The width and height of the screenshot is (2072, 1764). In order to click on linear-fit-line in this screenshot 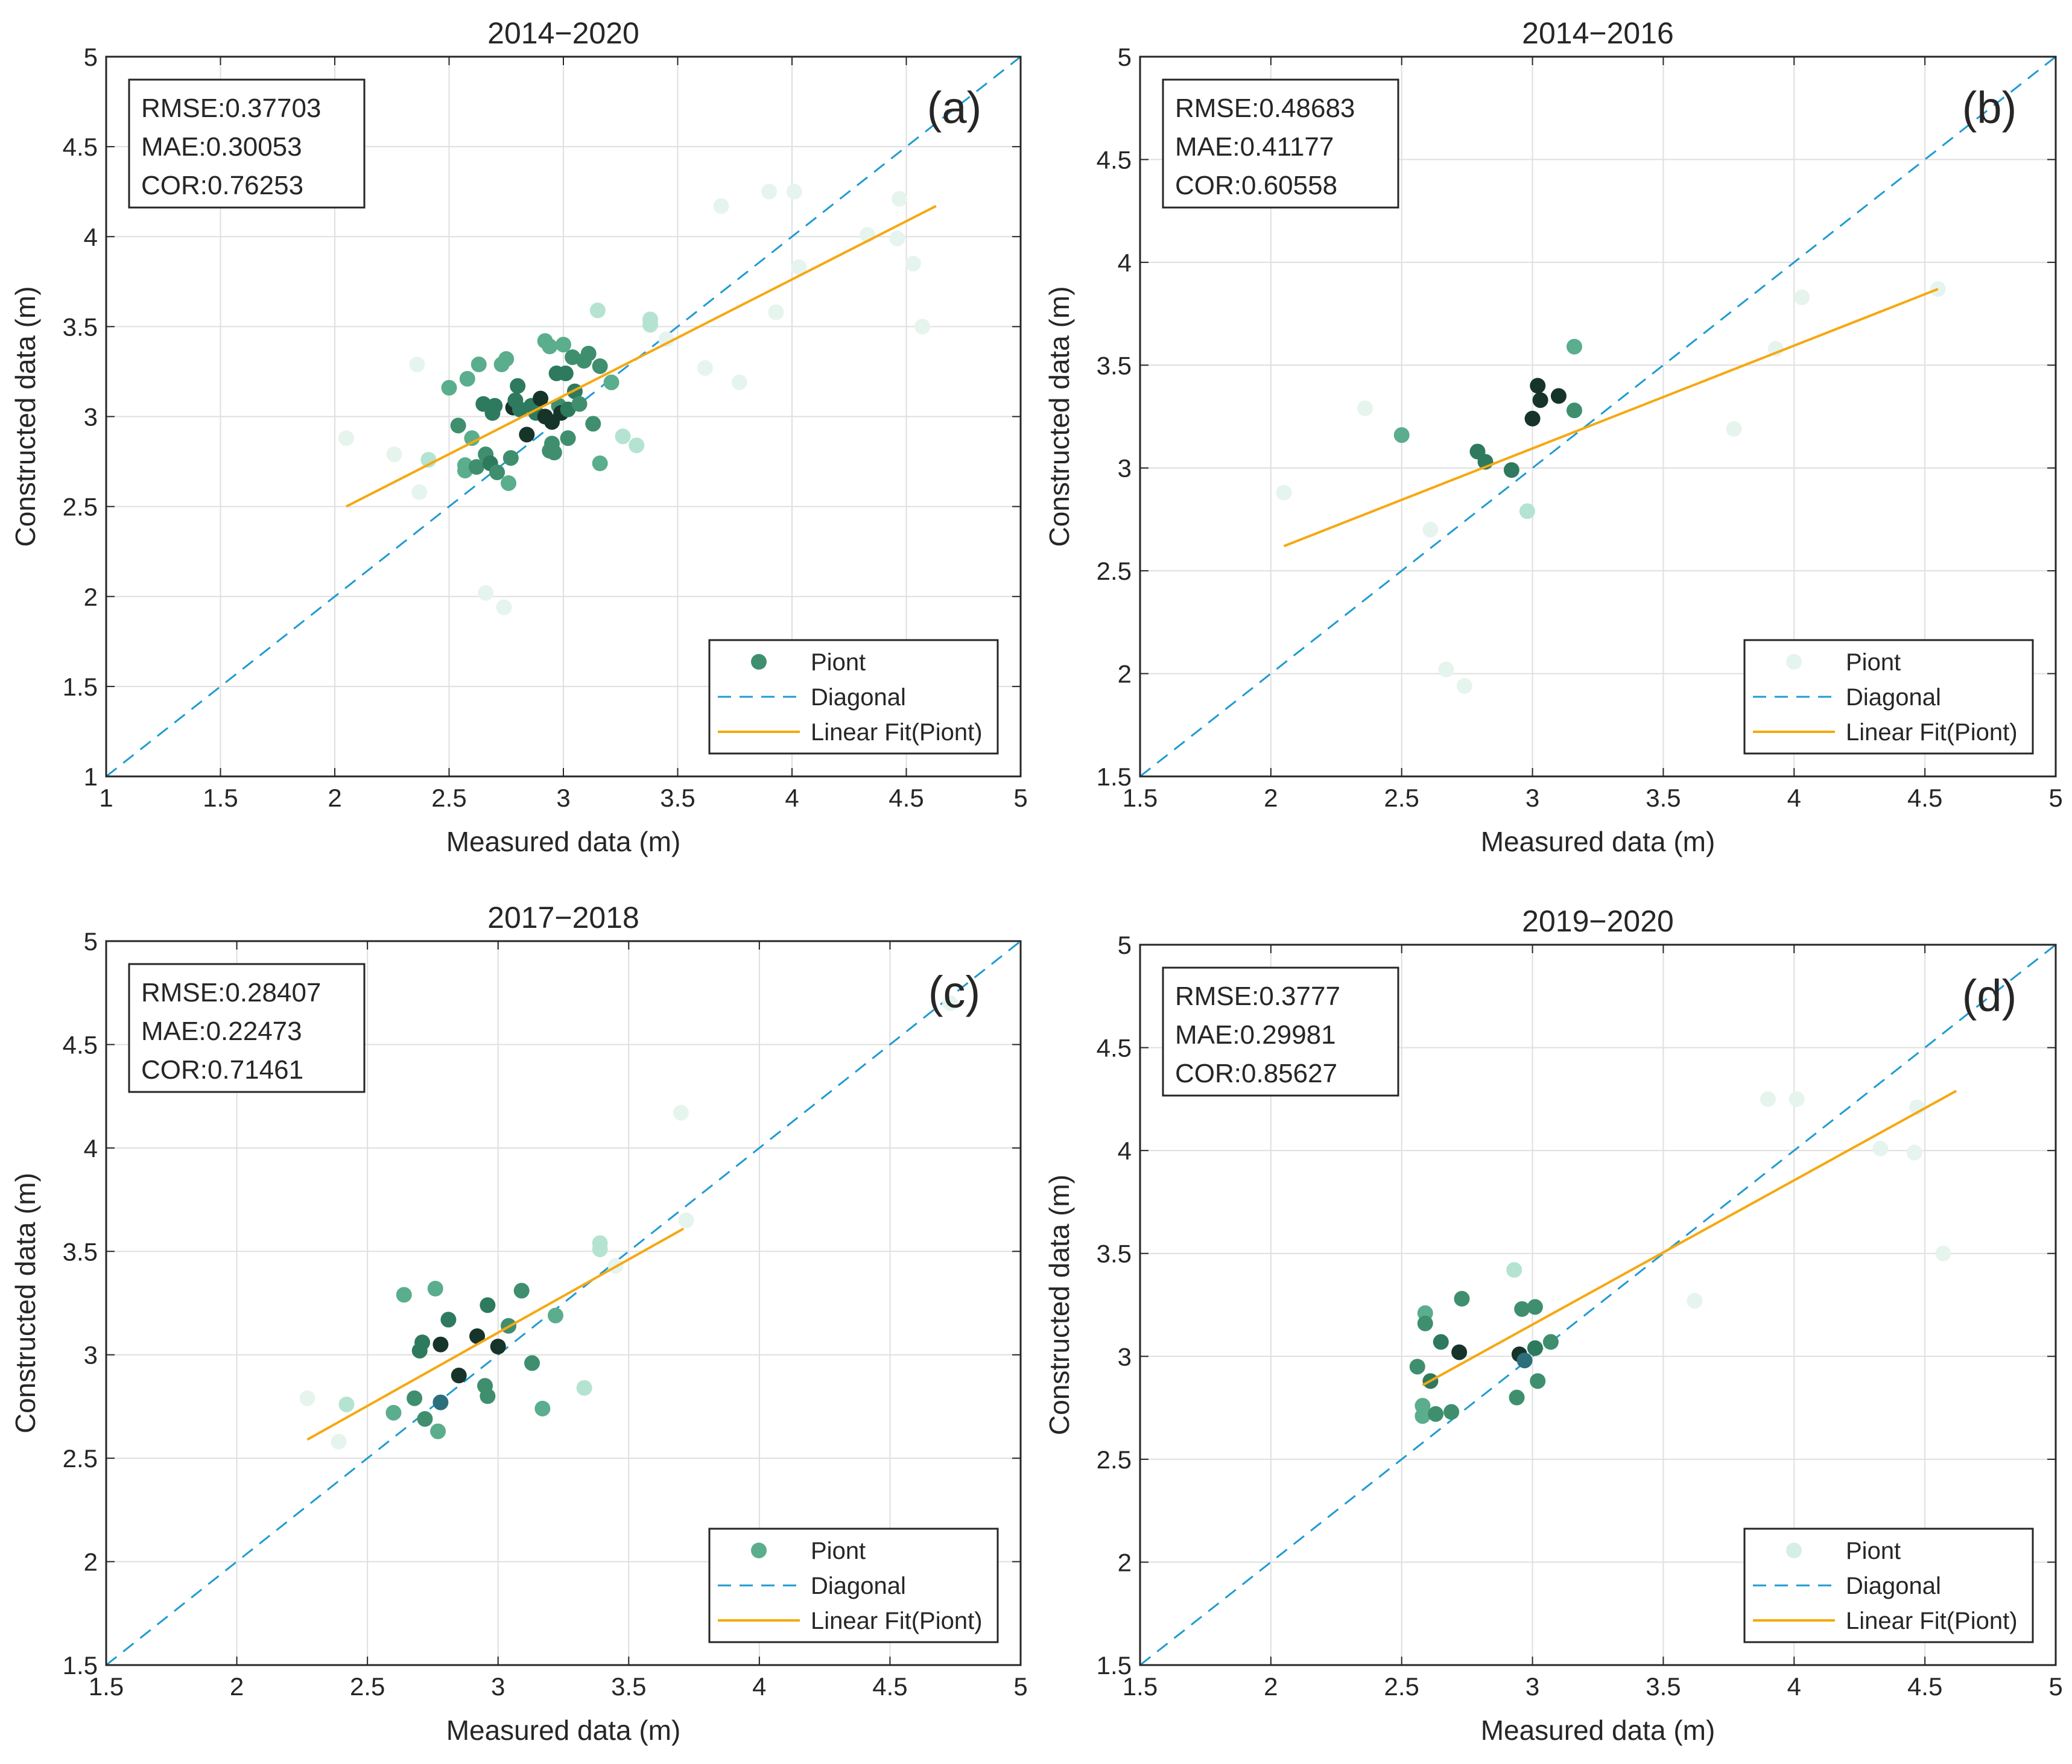, I will do `click(1611, 418)`.